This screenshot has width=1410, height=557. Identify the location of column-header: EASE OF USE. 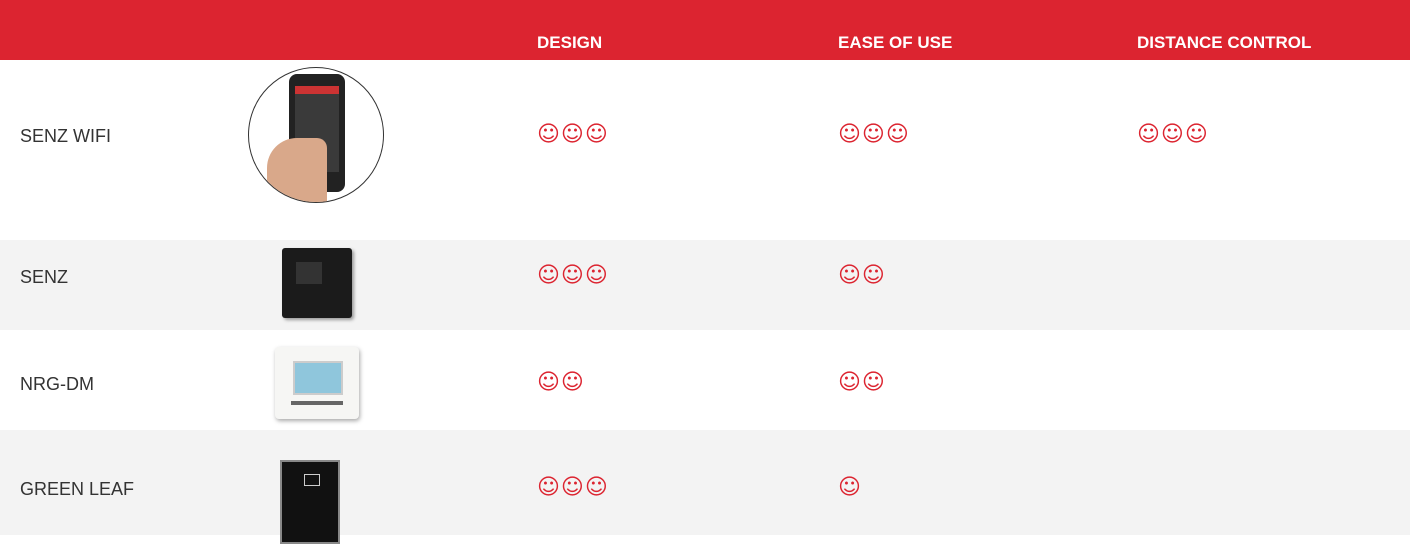
(895, 42).